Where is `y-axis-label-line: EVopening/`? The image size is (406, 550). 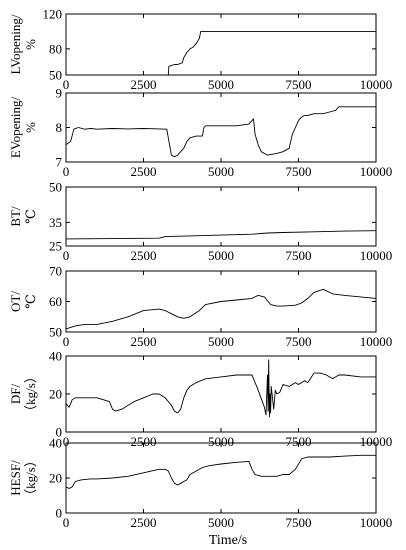
y-axis-label-line: EVopening/ is located at coordinates (15, 128).